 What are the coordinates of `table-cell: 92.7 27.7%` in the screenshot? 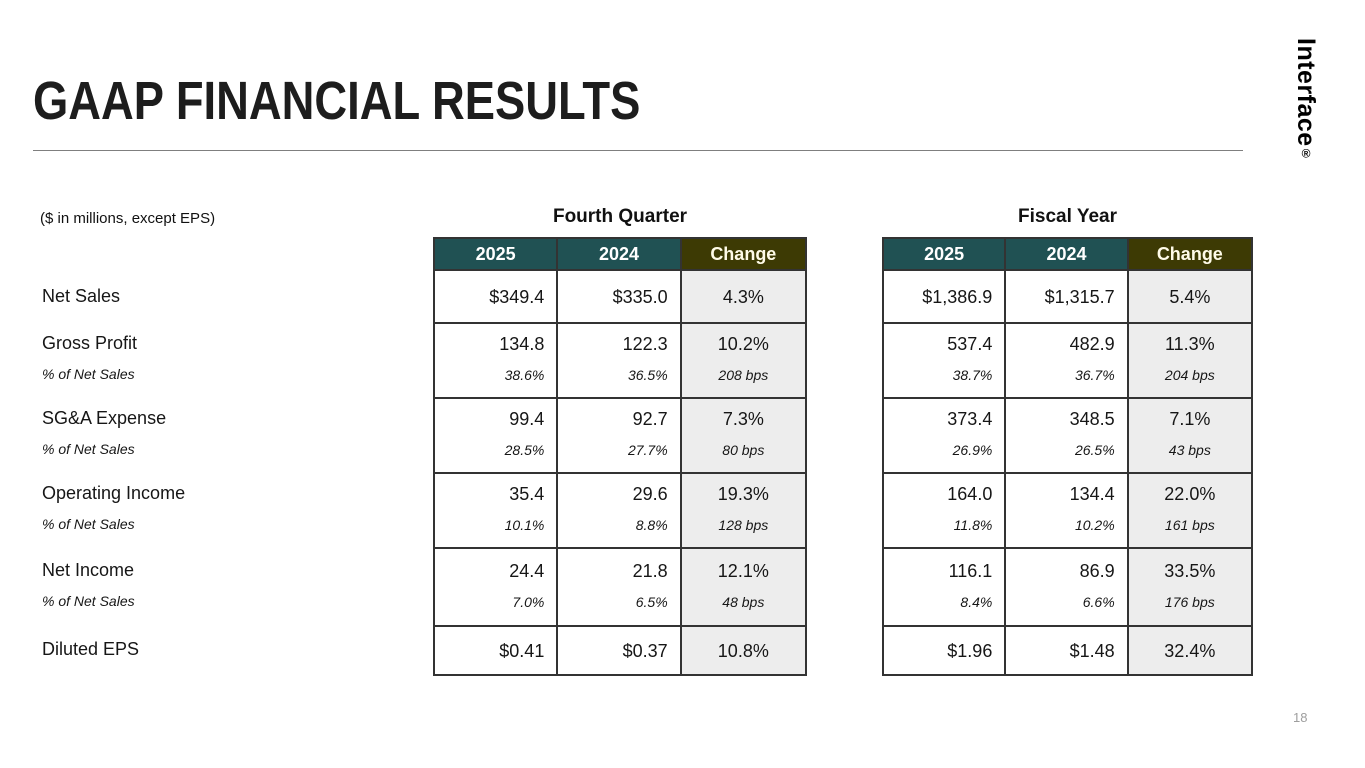 It's located at (620, 436).